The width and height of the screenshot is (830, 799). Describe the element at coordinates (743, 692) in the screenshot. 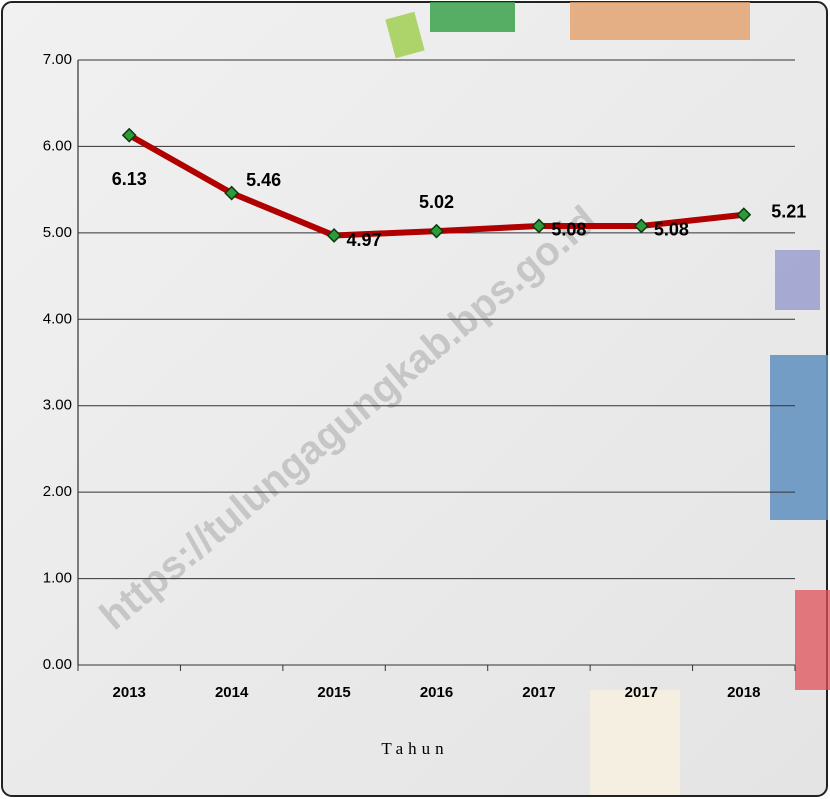

I see `x-tick-label: 2018` at that location.